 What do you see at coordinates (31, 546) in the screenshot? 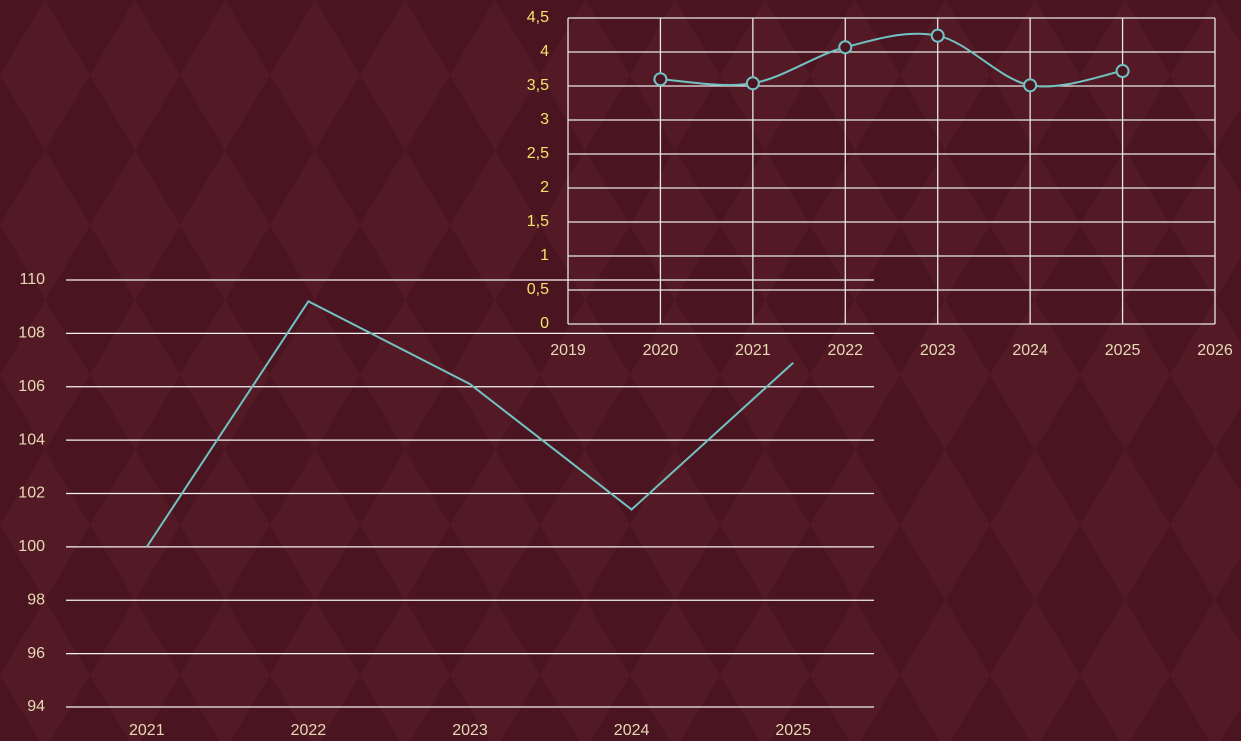
I see `y-tick-label: 100` at bounding box center [31, 546].